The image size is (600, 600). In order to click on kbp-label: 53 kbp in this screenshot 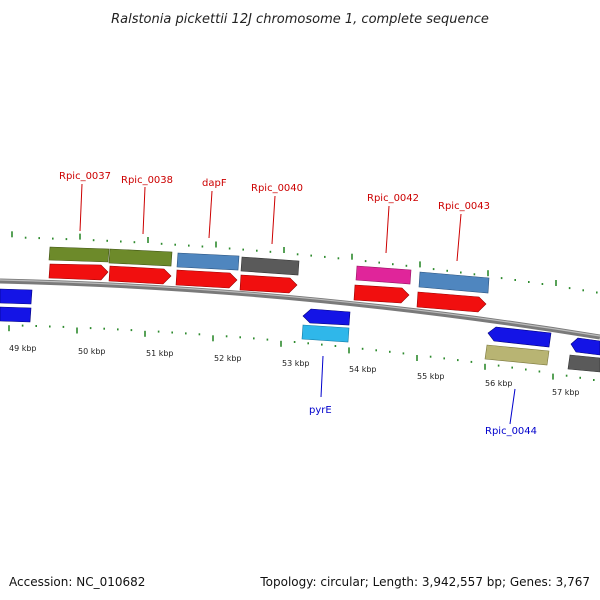, I will do `click(296, 363)`.